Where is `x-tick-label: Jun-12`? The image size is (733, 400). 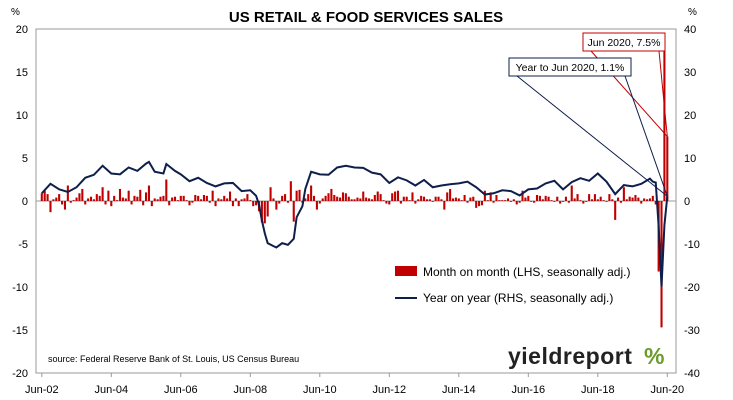 x-tick-label: Jun-12 is located at coordinates (389, 390).